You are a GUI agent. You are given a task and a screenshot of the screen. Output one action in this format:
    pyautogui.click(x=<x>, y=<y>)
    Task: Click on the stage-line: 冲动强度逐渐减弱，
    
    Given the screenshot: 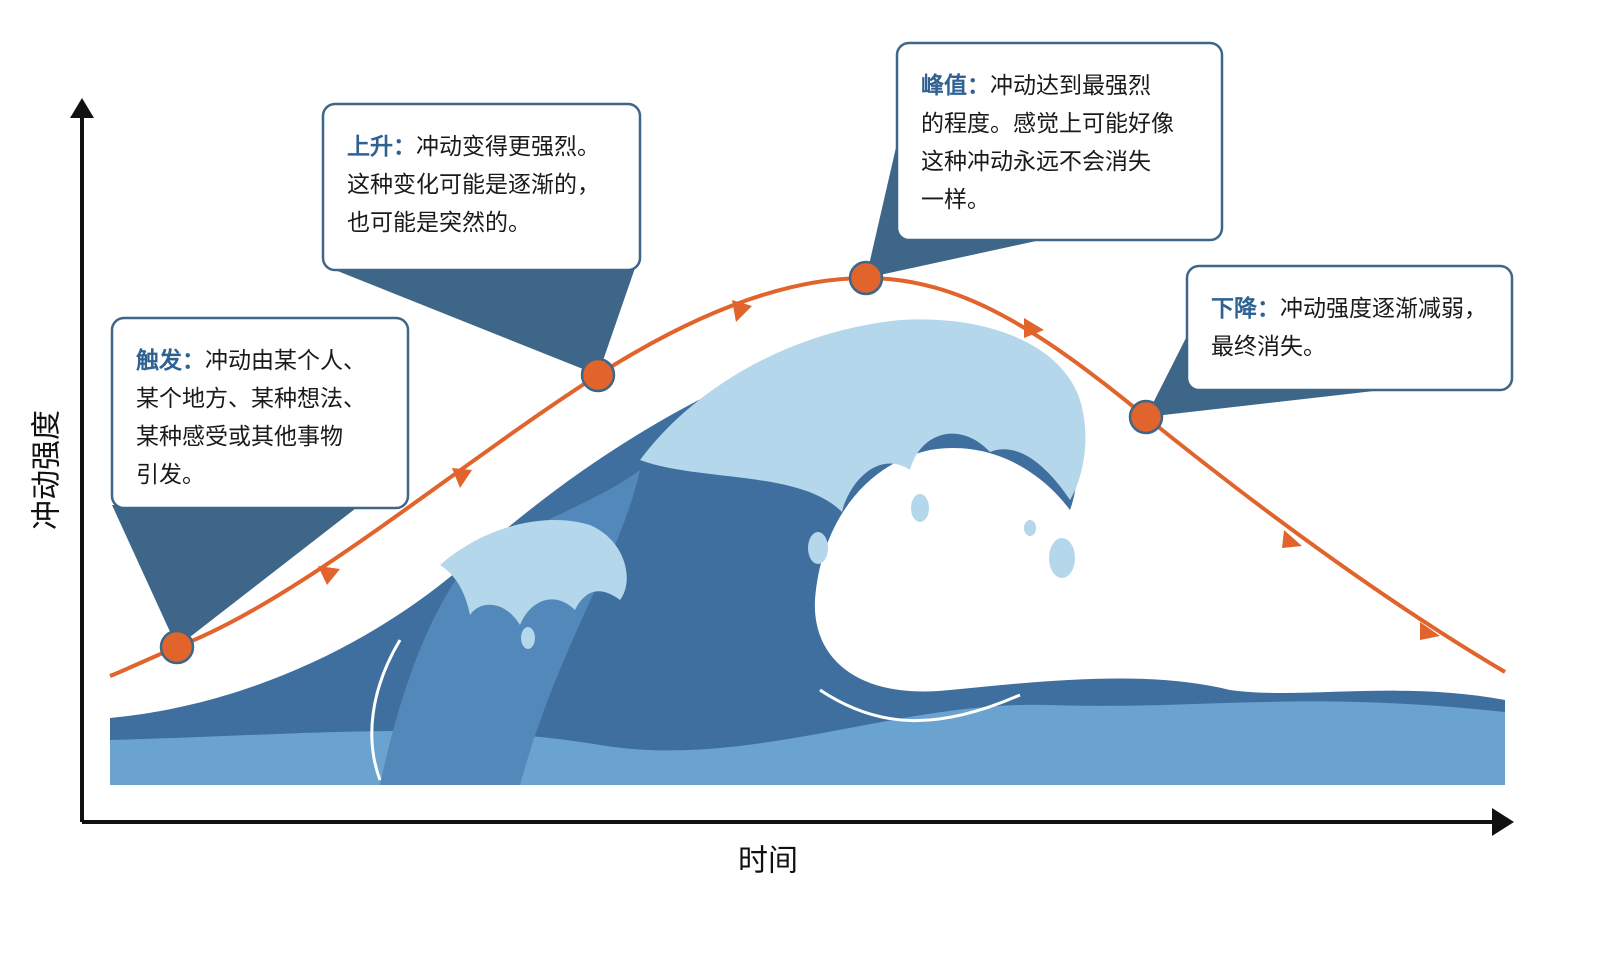 What is the action you would take?
    pyautogui.click(x=1383, y=309)
    